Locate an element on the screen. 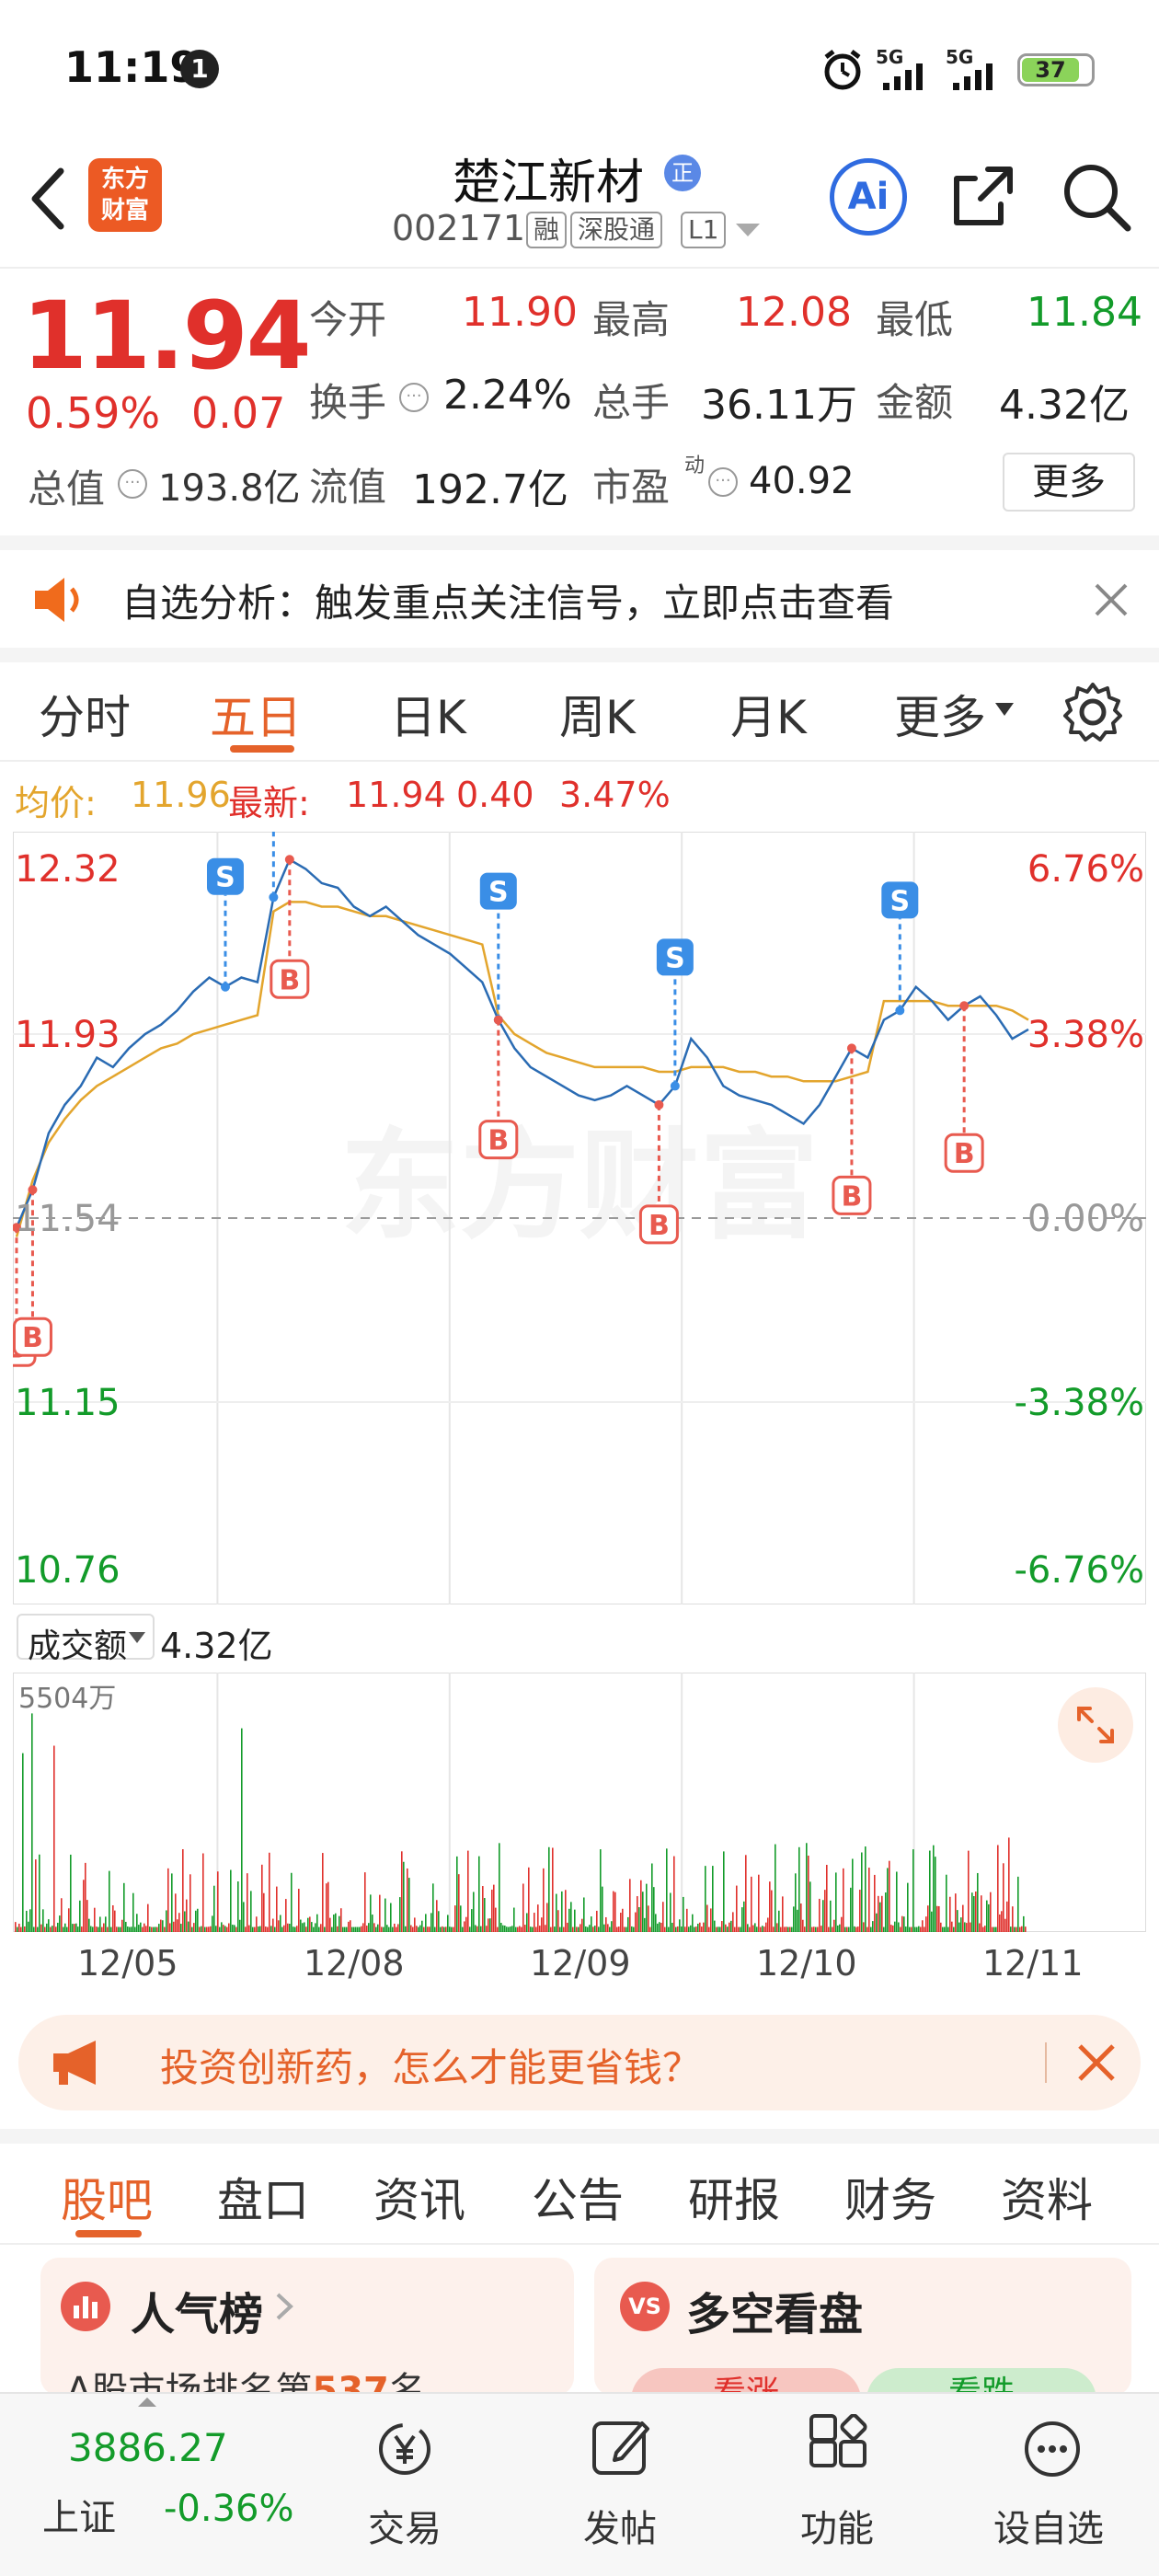  latest-value: 11.94 is located at coordinates (396, 795).